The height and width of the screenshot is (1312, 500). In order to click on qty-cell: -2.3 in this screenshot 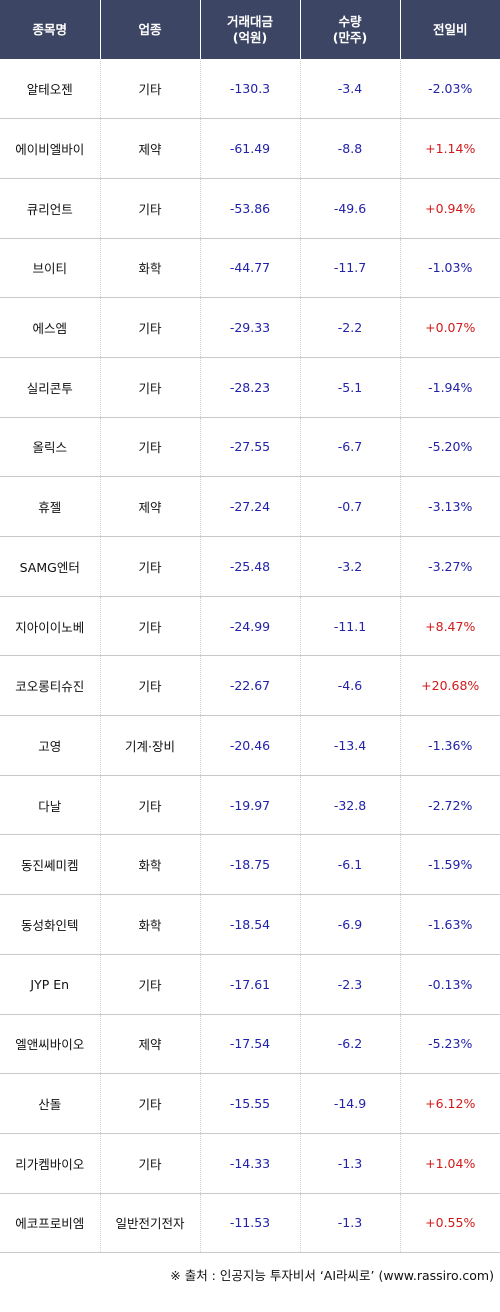, I will do `click(350, 984)`.